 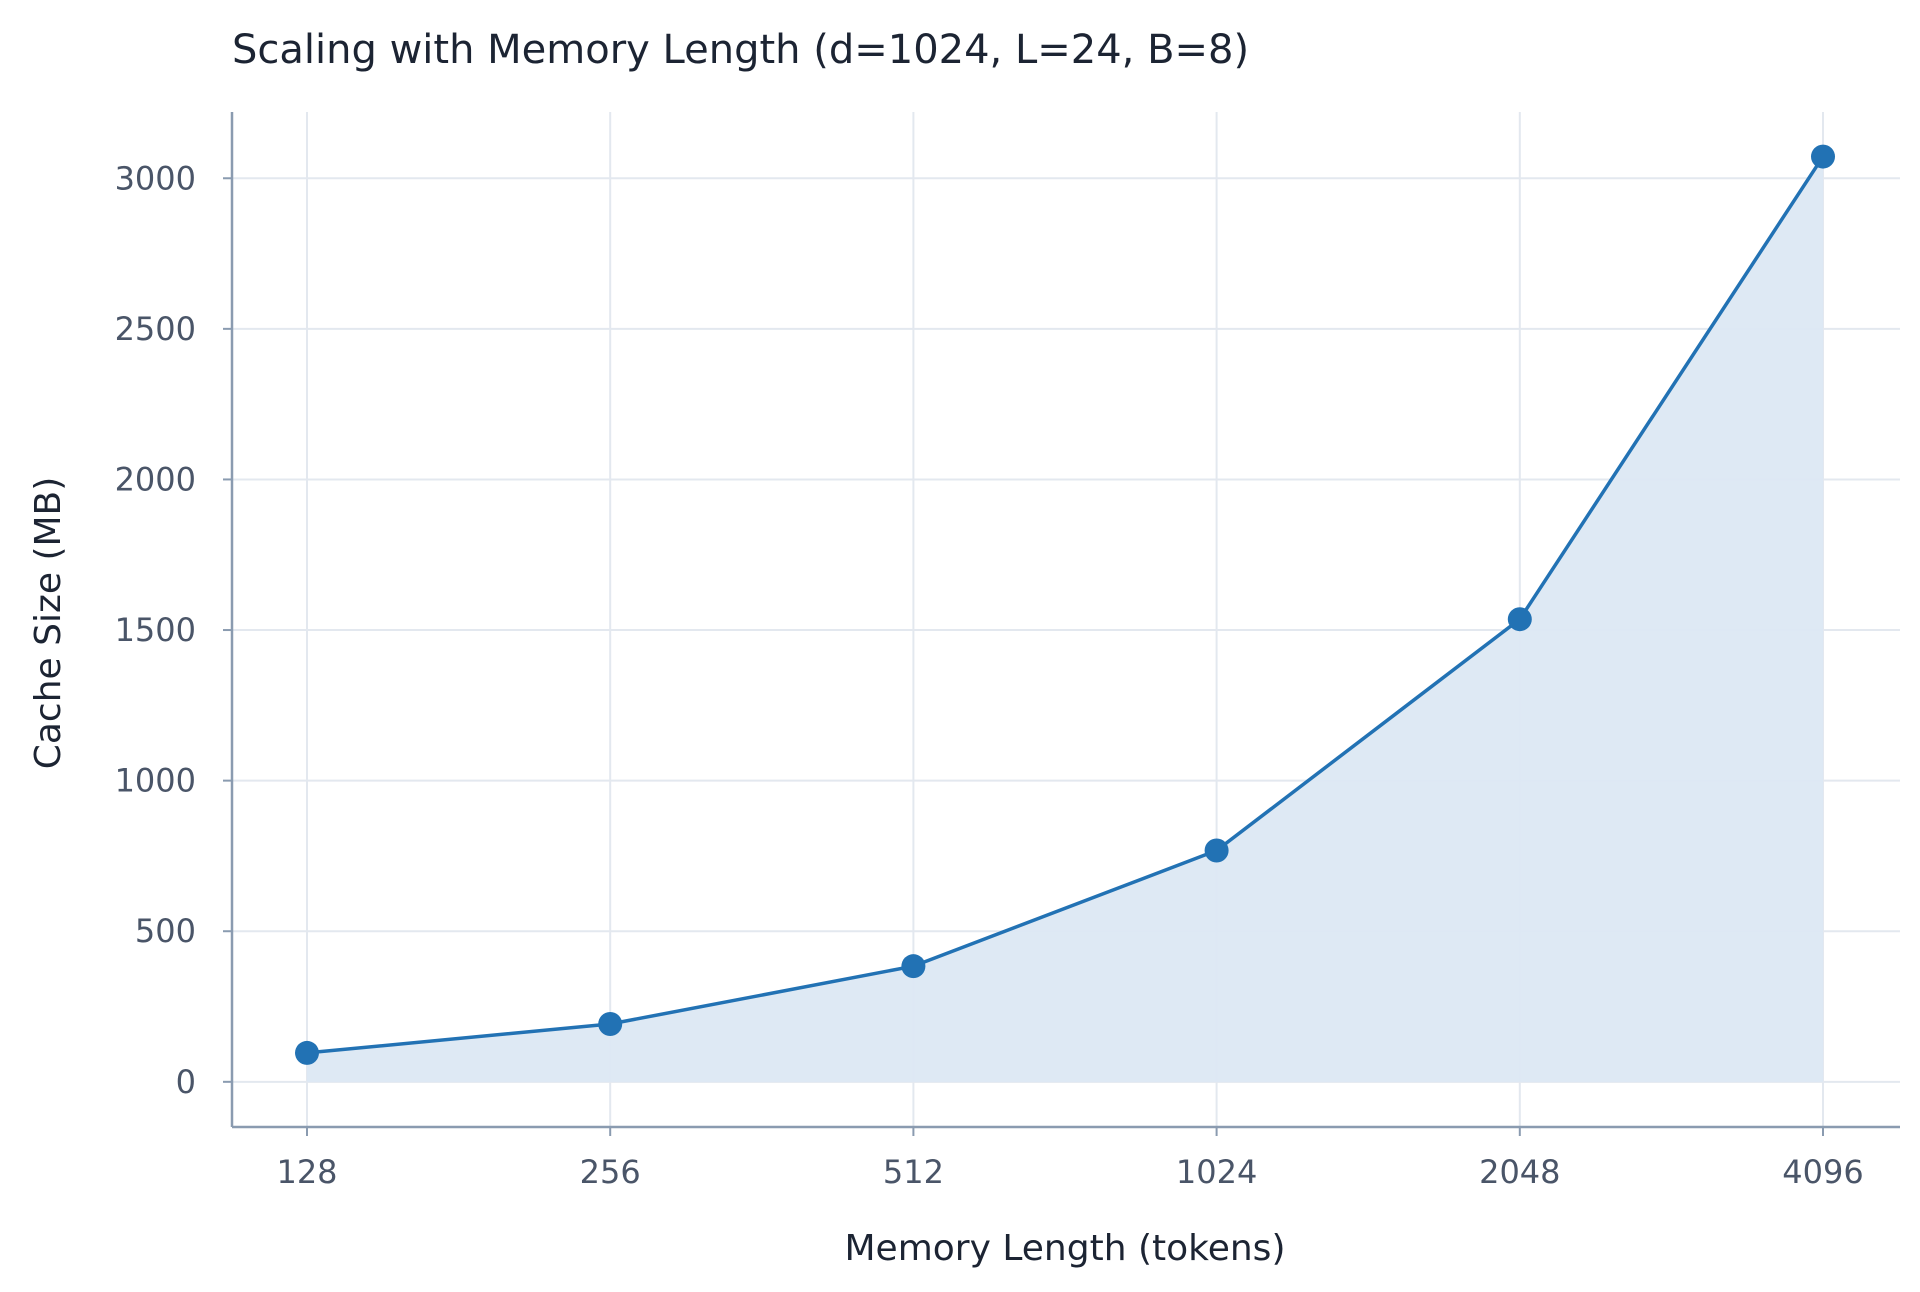 I want to click on x-tick-label: 2048, so click(x=1519, y=1172).